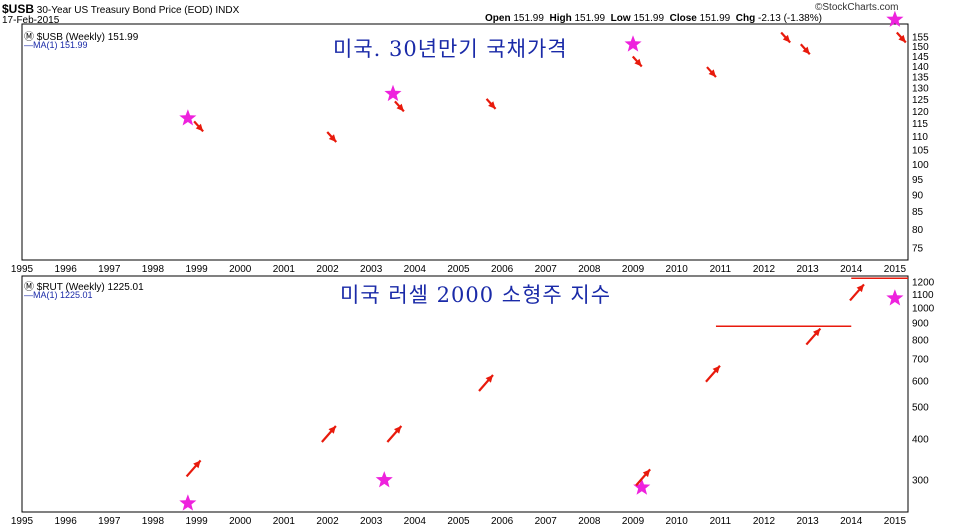 This screenshot has width=965, height=532. What do you see at coordinates (920, 359) in the screenshot?
I see `bottom-ytick-700: 700` at bounding box center [920, 359].